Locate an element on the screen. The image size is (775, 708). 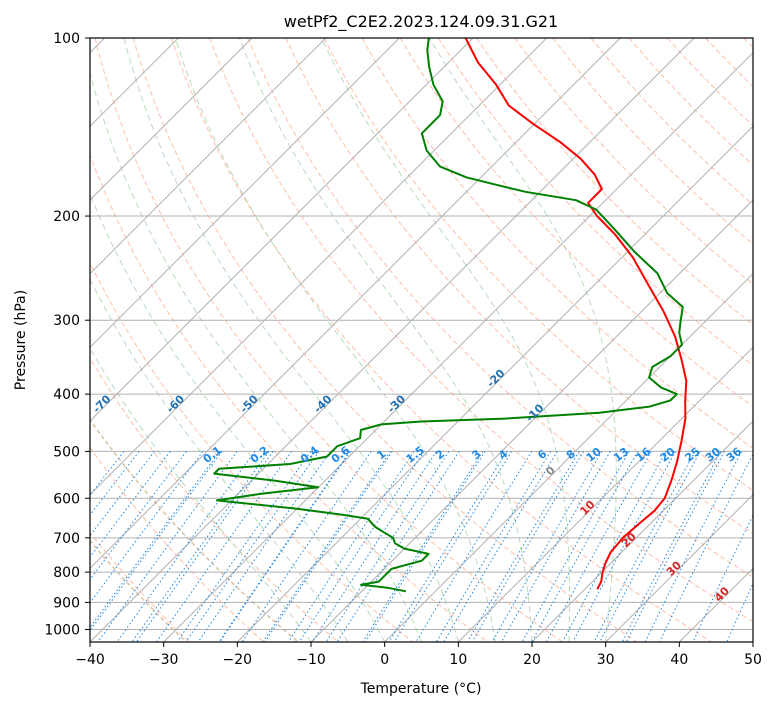
y-tick-label: 1000 is located at coordinates (62, 630).